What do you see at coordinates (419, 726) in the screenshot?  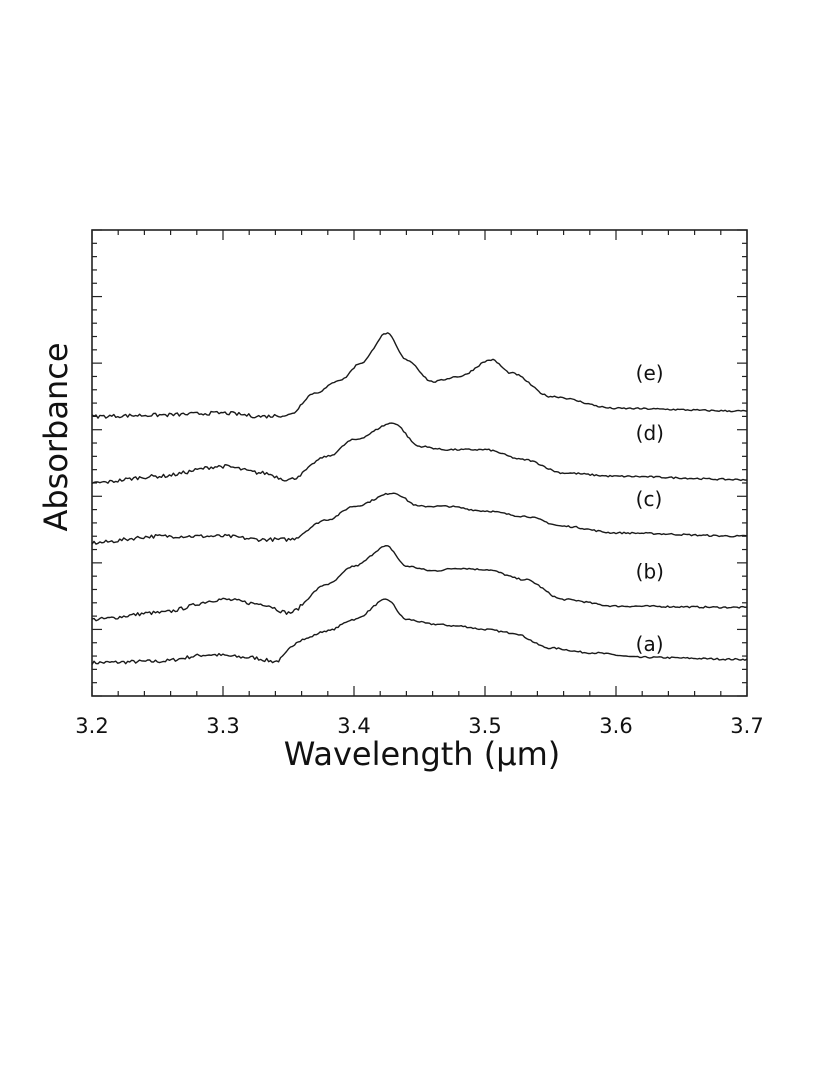 I see `x-tick-labels: 3.2 3.3 3.4 3.5 3.6 3.7` at bounding box center [419, 726].